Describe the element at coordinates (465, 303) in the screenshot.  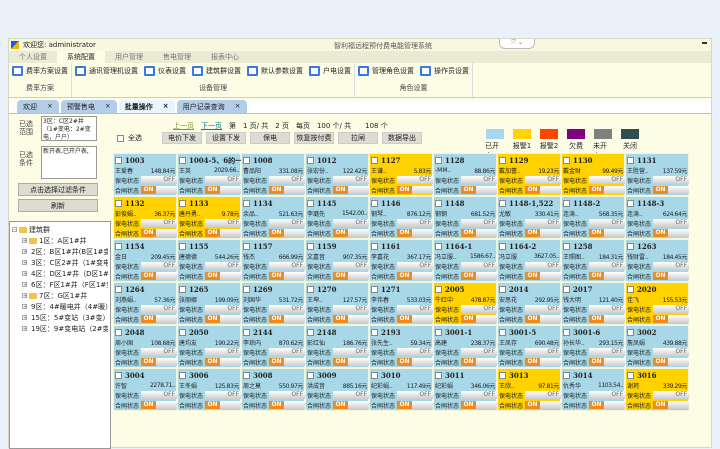
I see `meter-cell: 2005 牛红中 478.87元 保电状态 OFF 合闸状态 ON` at that location.